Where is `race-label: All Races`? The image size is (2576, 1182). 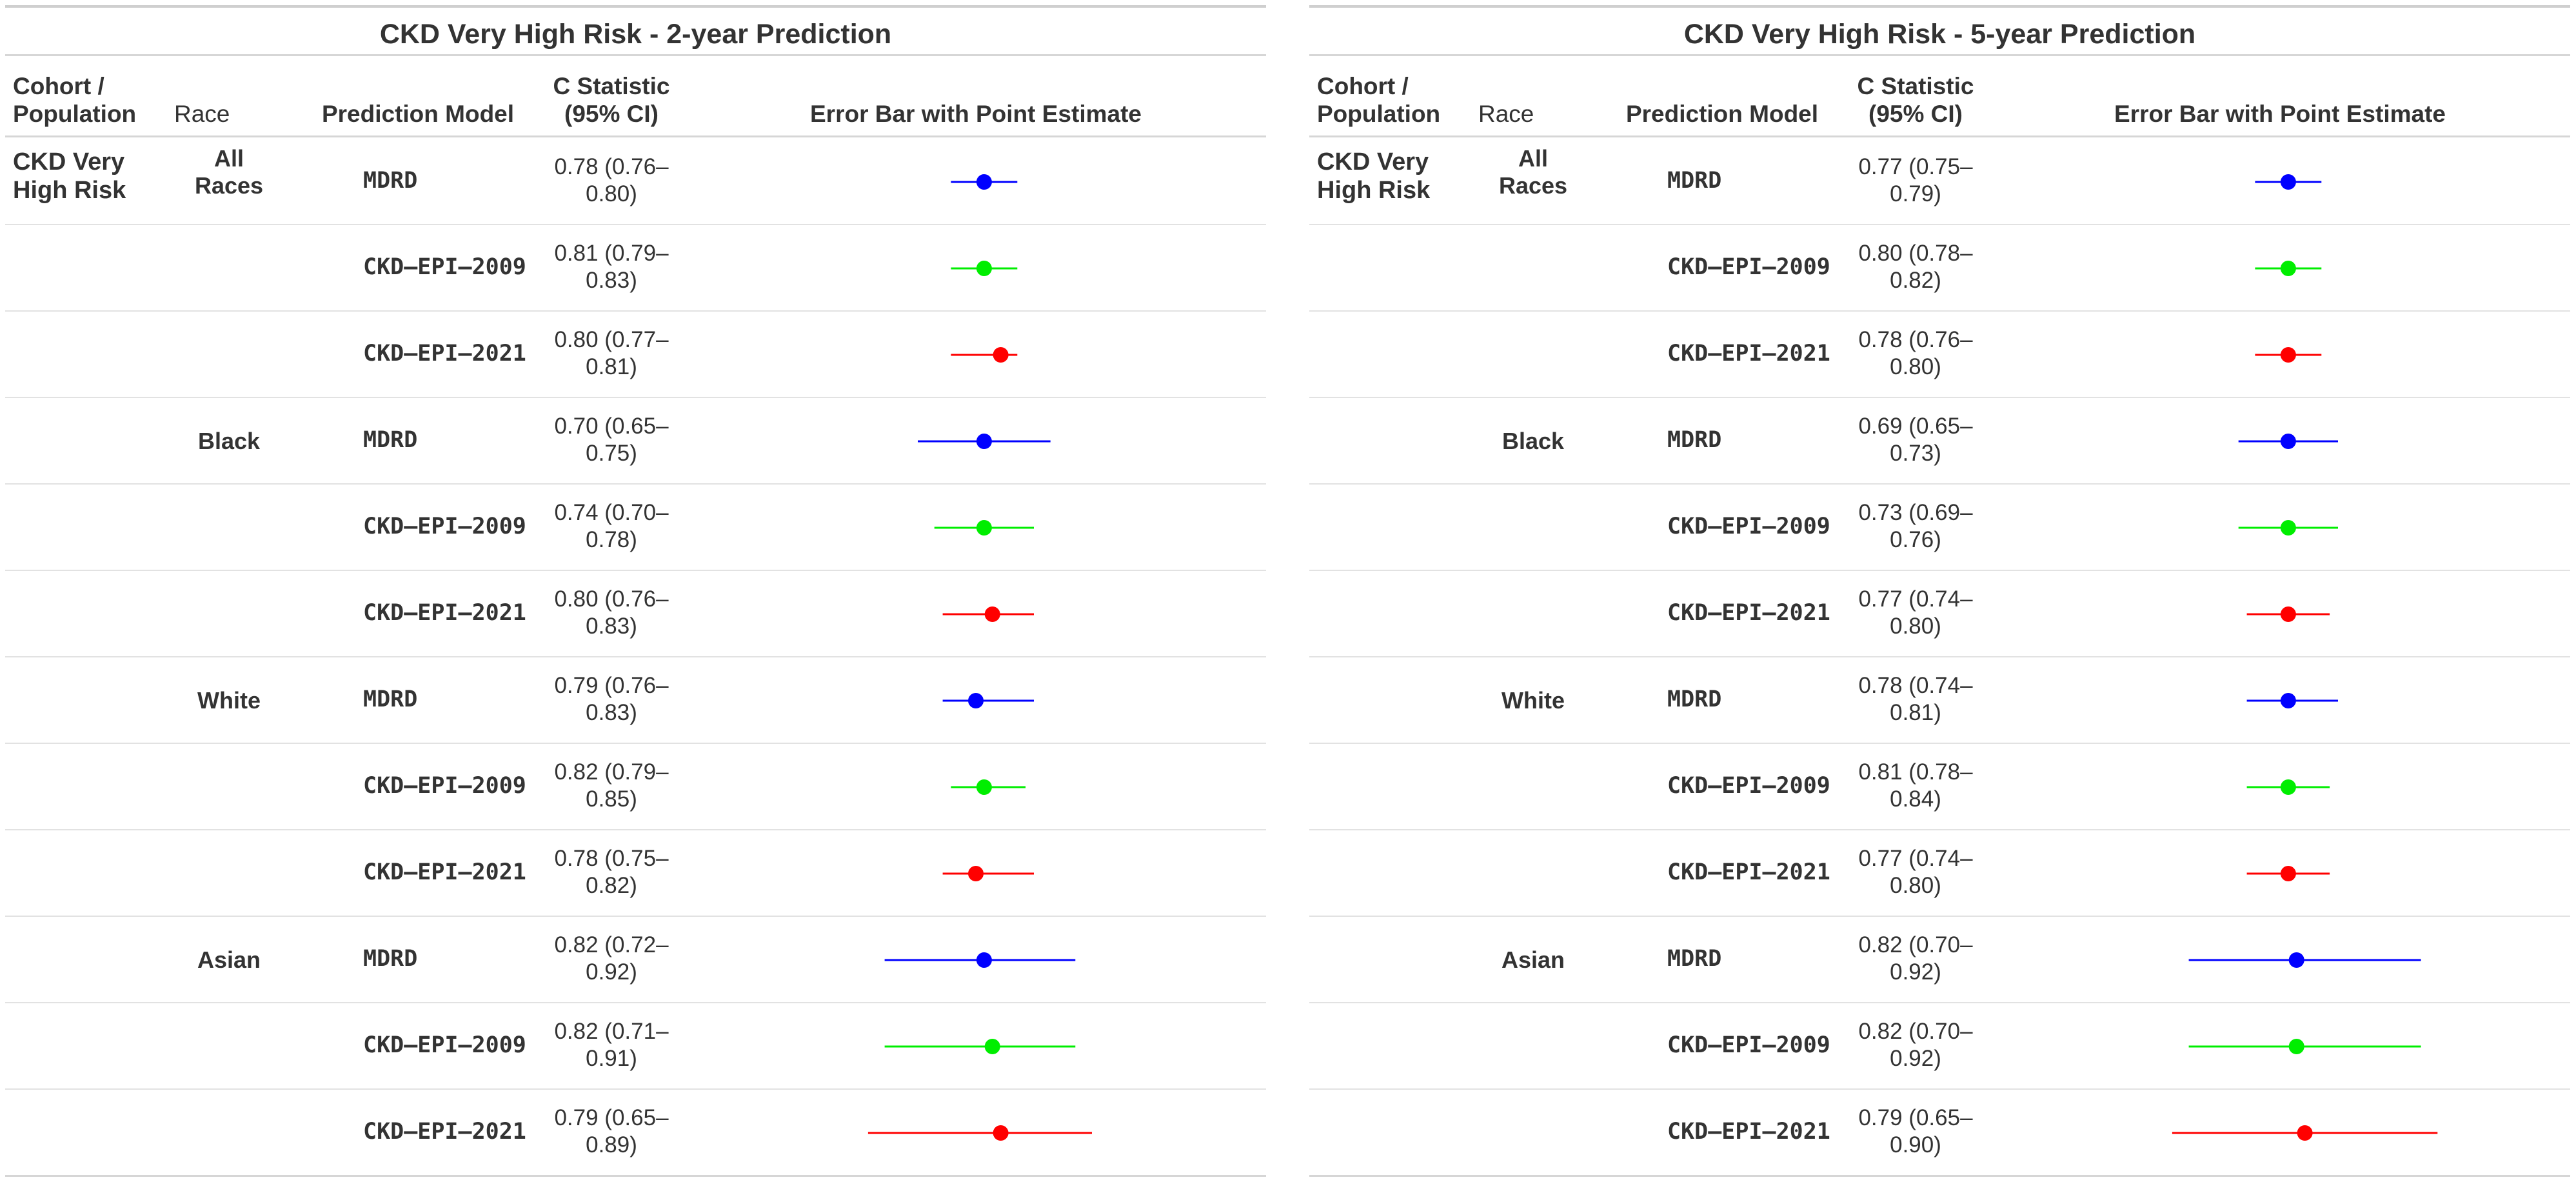
race-label: All Races is located at coordinates (1533, 172).